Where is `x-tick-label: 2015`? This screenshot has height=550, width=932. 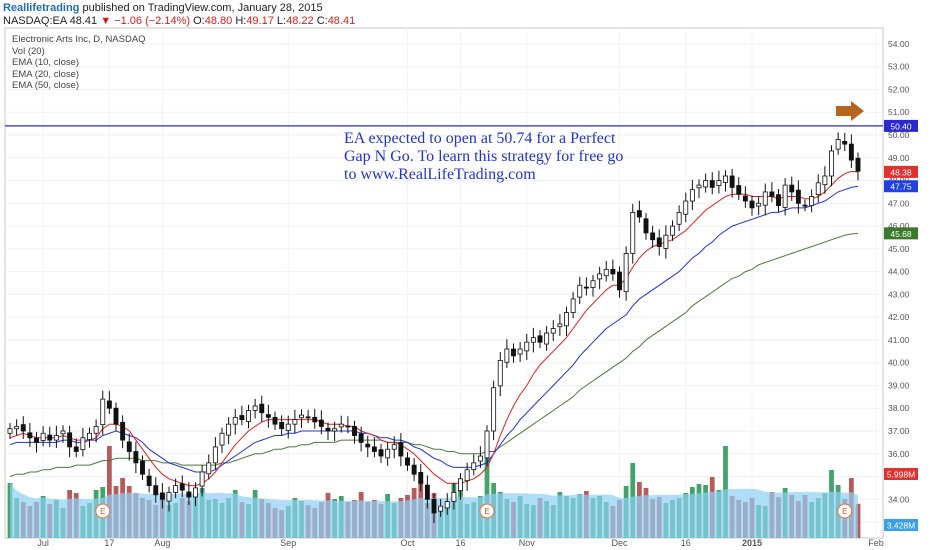
x-tick-label: 2015 is located at coordinates (752, 543).